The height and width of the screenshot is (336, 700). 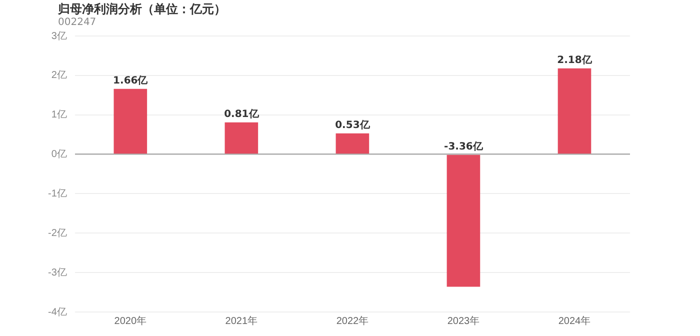 What do you see at coordinates (463, 320) in the screenshot?
I see `x-tick-label: 2023年` at bounding box center [463, 320].